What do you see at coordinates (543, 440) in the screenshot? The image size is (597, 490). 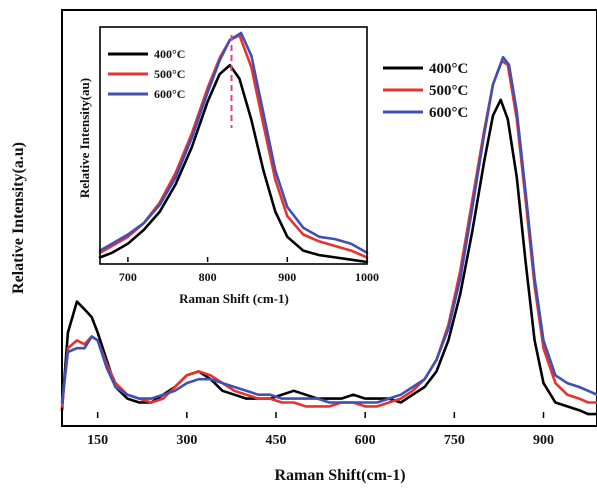 I see `main-x-tick-label: 900` at bounding box center [543, 440].